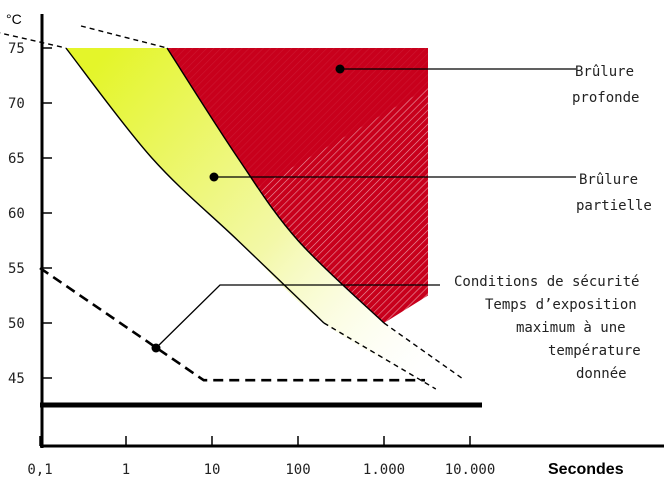 This screenshot has width=664, height=482. What do you see at coordinates (212, 470) in the screenshot?
I see `x-tick-label: 10` at bounding box center [212, 470].